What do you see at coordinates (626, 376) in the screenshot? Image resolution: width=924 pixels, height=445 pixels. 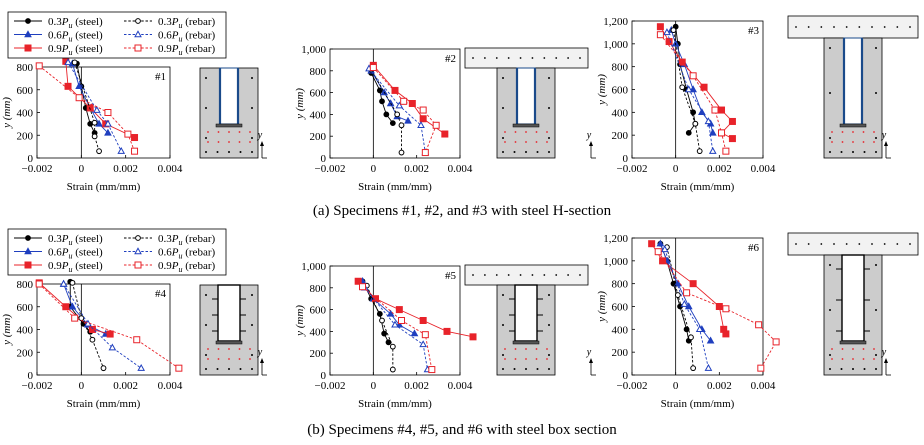 I see `y-tick-label: 0` at bounding box center [626, 376].